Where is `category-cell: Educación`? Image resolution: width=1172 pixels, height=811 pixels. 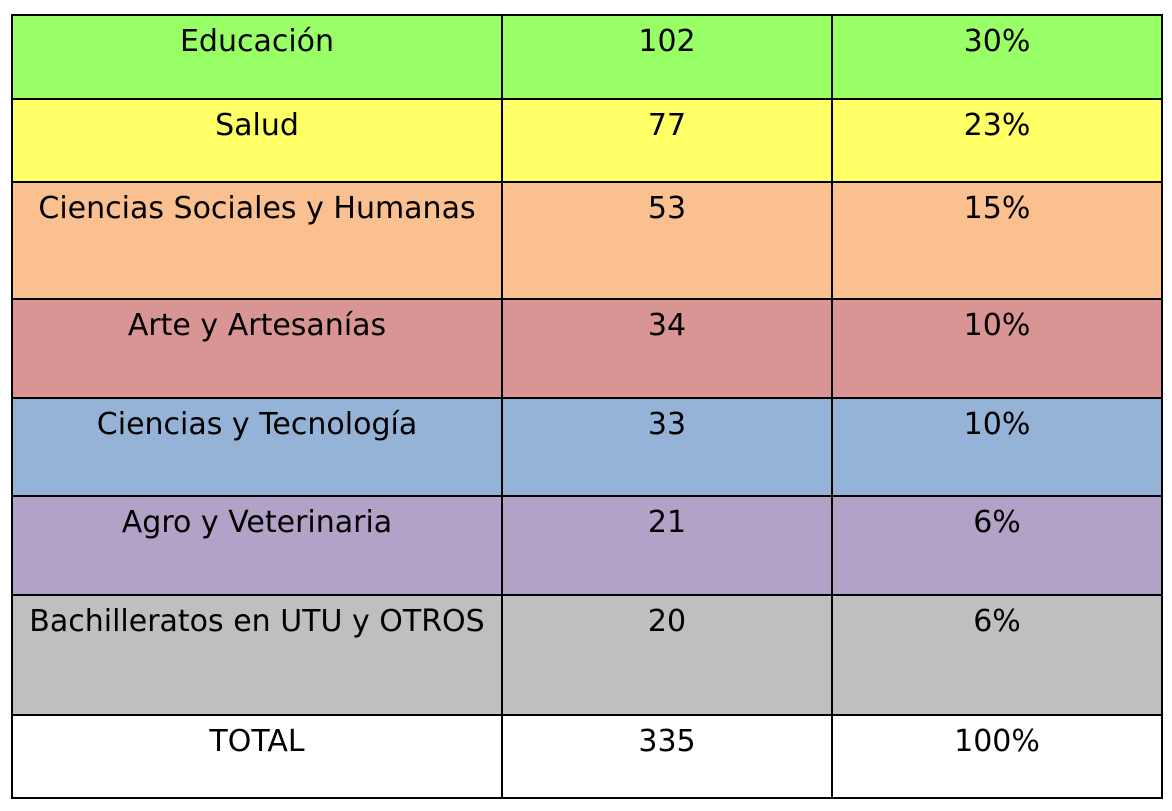
category-cell: Educación is located at coordinates (257, 57).